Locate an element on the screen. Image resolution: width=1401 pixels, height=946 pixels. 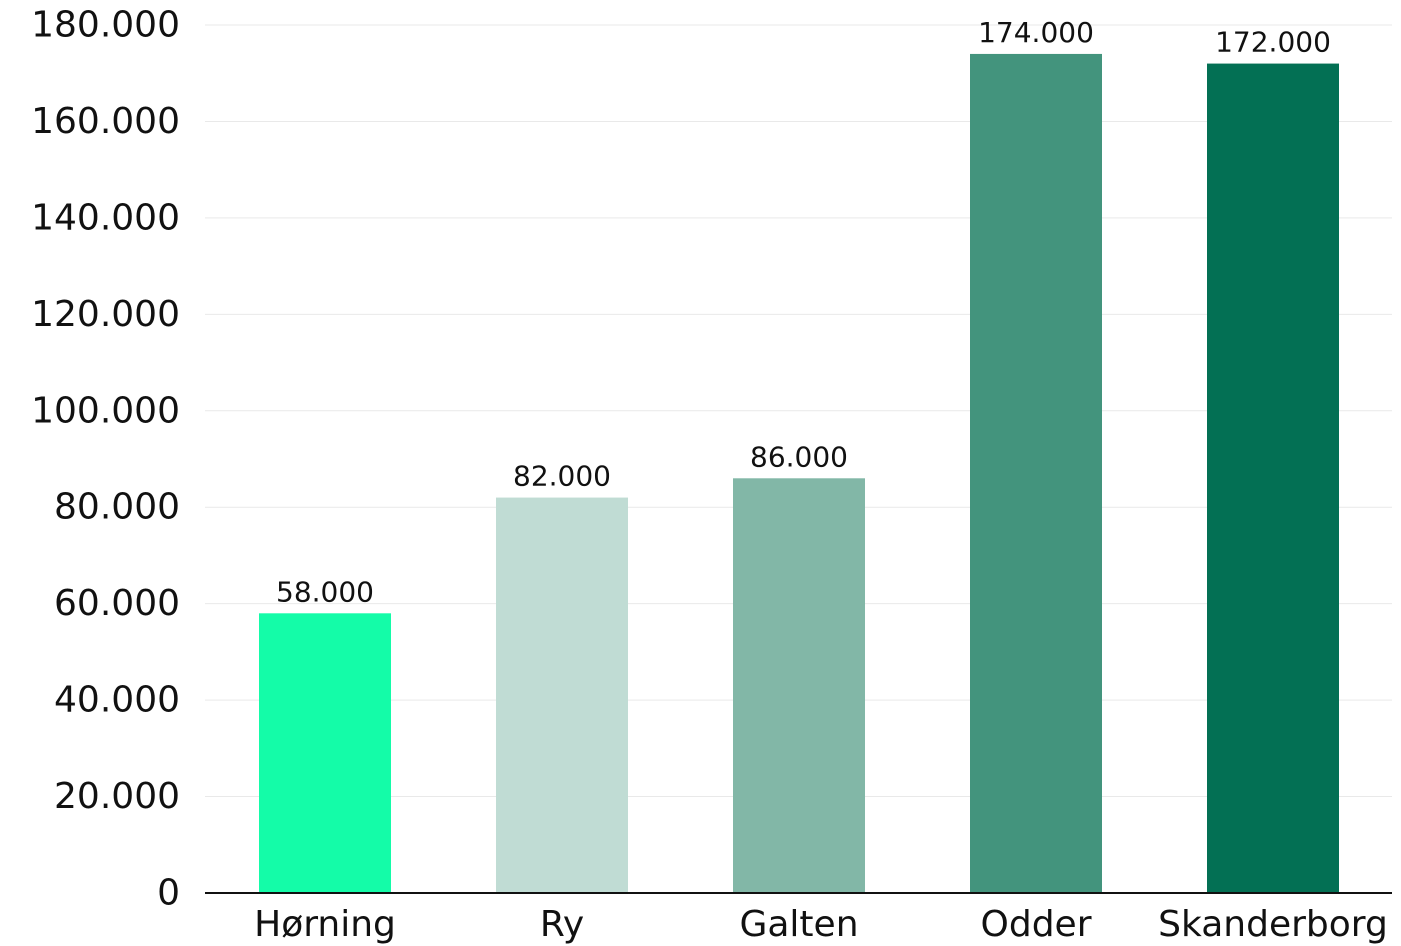
data-label: 86.000 is located at coordinates (799, 456).